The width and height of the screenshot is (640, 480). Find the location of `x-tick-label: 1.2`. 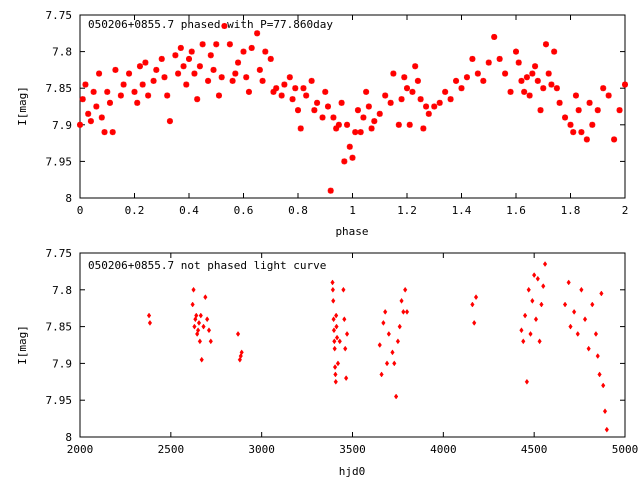

x-tick-label: 1.2 is located at coordinates (407, 210).